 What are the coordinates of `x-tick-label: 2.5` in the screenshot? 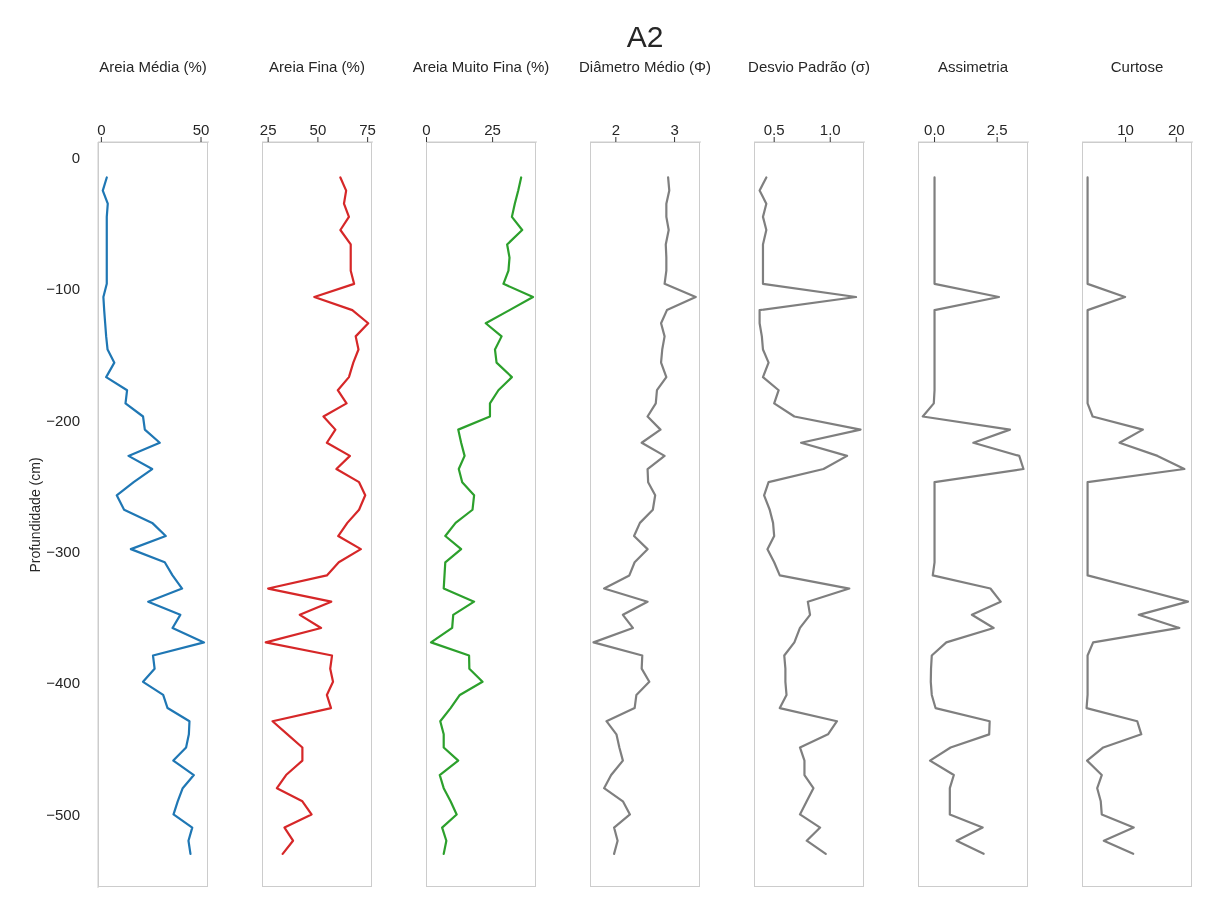 It's located at (997, 129).